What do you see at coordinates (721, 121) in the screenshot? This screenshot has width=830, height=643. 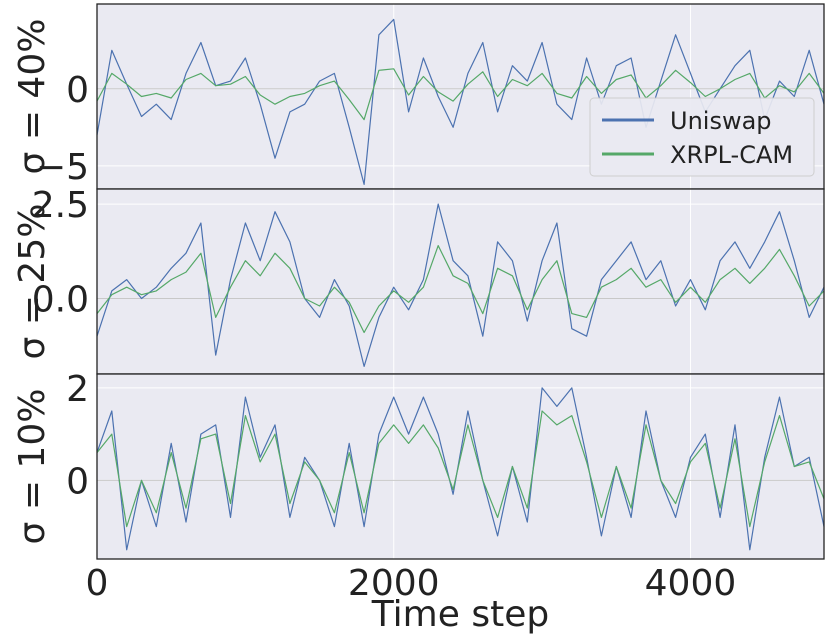 I see `legend-label: Uniswap` at bounding box center [721, 121].